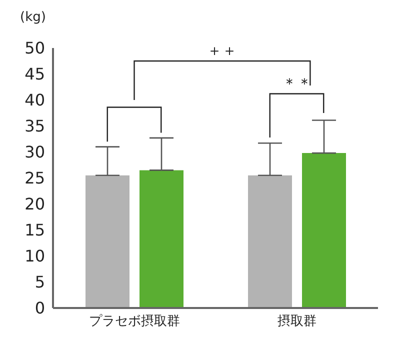  I want to click on x-tick-label: 摂取群, so click(296, 322).